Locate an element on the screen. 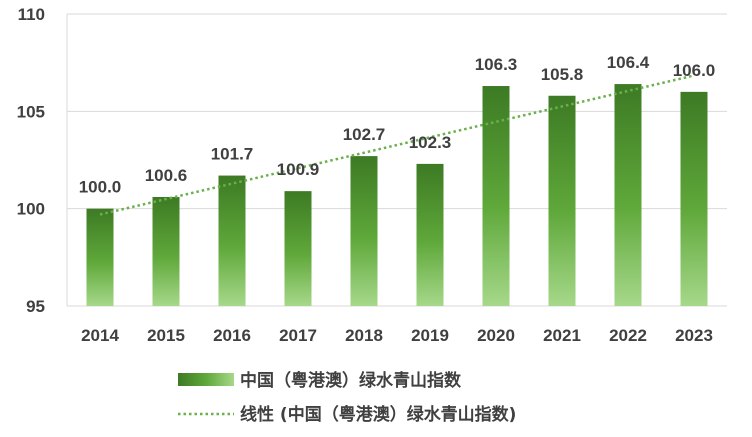 Image resolution: width=752 pixels, height=437 pixels. data-label-2020: 106.3 is located at coordinates (496, 64).